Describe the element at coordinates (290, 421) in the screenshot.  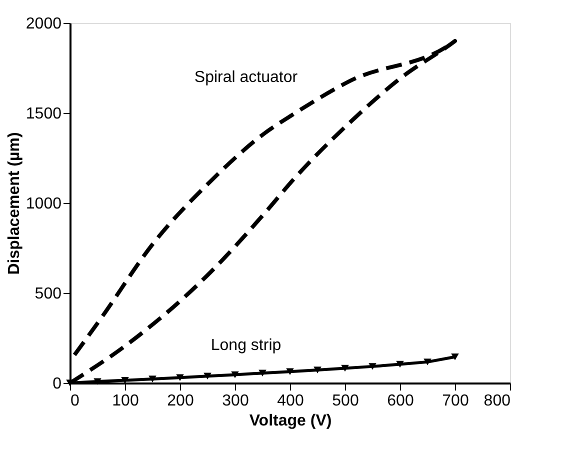
I see `x-axis-title: Voltage (V)` at that location.